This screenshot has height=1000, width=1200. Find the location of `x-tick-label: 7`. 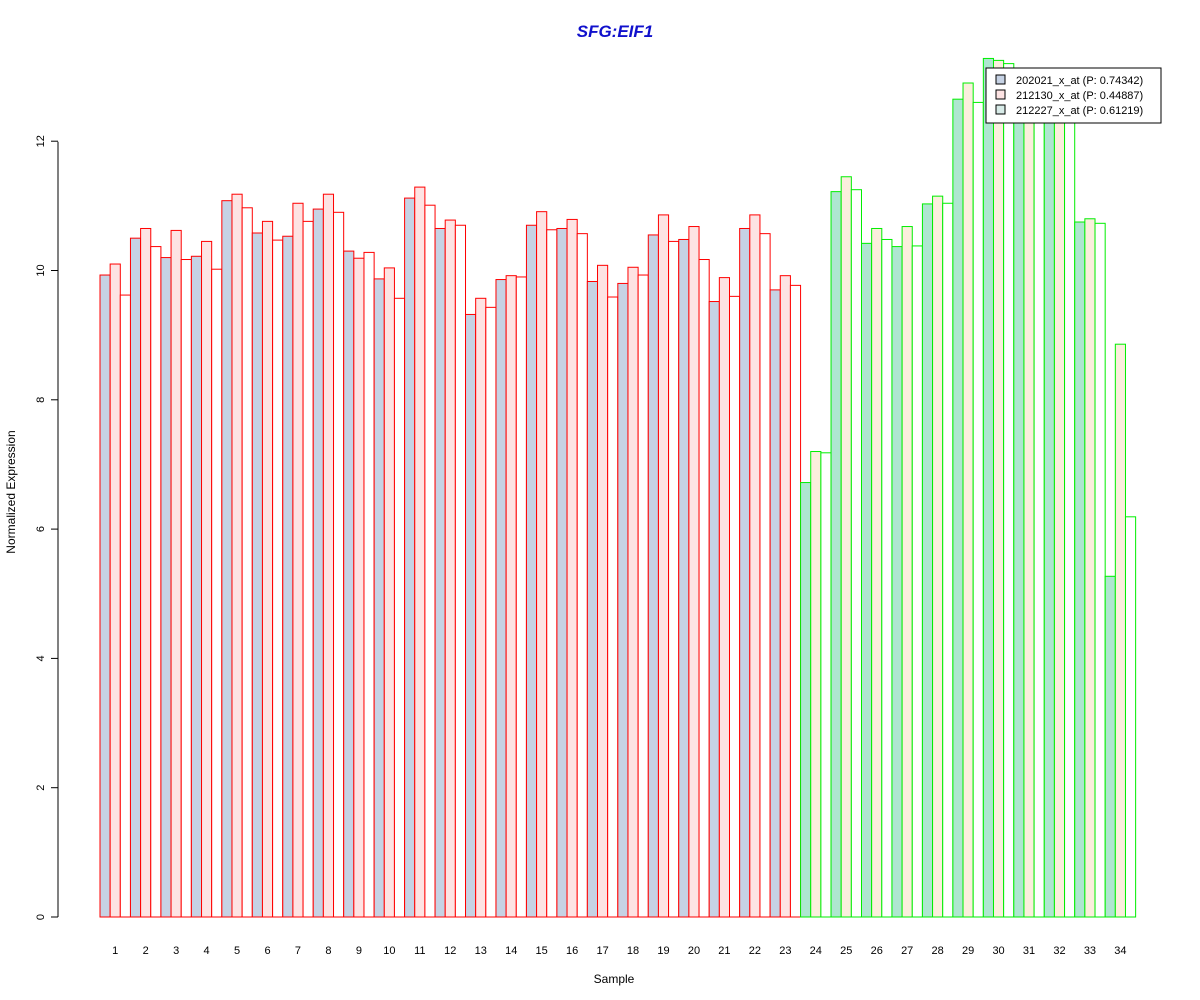

x-tick-label: 7 is located at coordinates (298, 951).